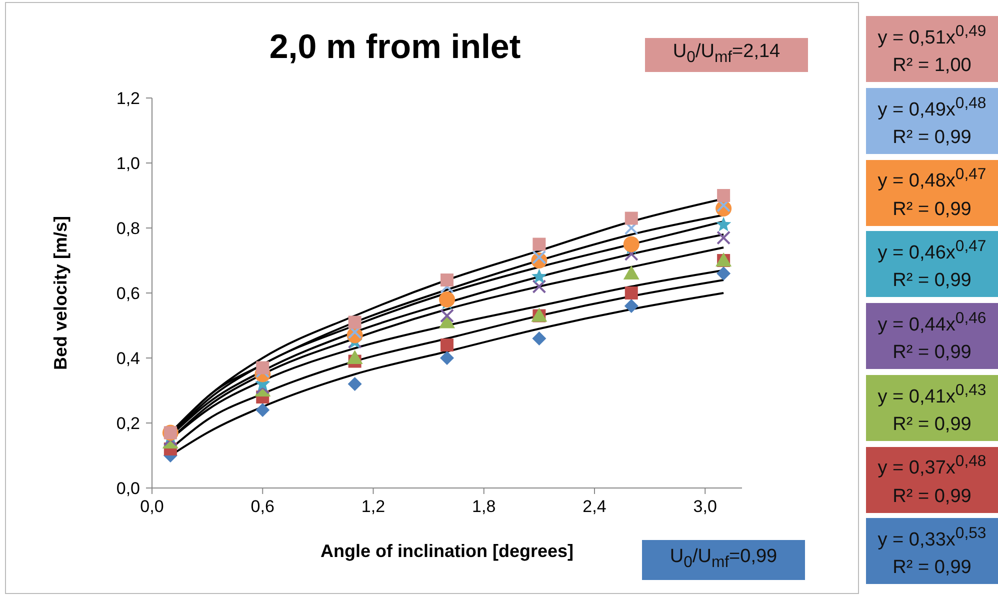 The height and width of the screenshot is (596, 998). I want to click on y-tick-label: 1,0, so click(128, 164).